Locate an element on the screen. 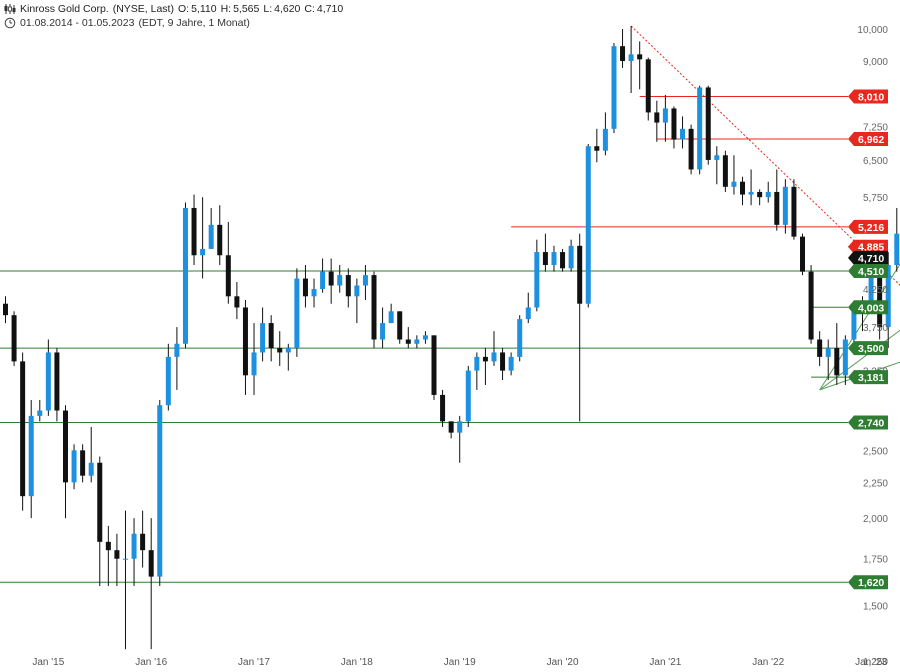 Image resolution: width=900 pixels, height=672 pixels. exchange-label: (NYSE, Last) is located at coordinates (143, 9).